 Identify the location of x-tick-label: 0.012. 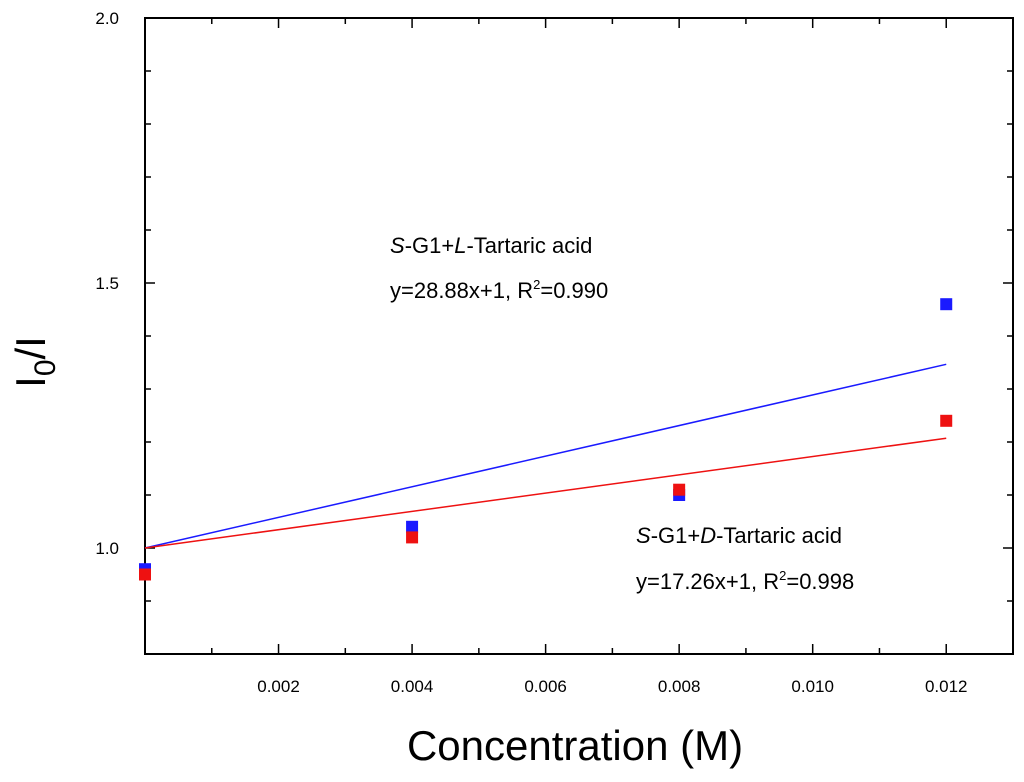
(946, 686).